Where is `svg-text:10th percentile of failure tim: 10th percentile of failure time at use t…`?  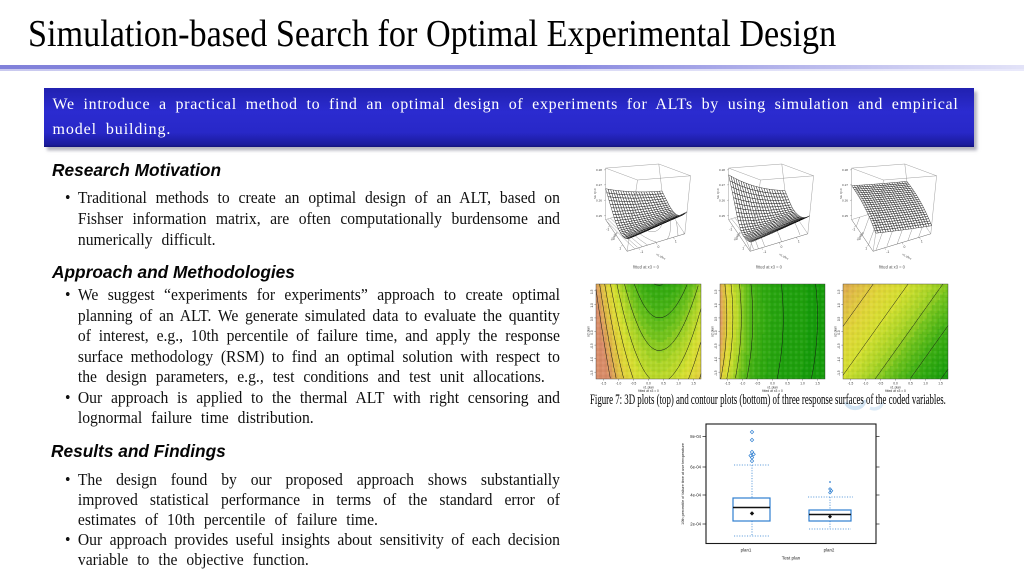 svg-text:10th percentile of failure tim: 10th percentile of failure time at use t… is located at coordinates (683, 484).